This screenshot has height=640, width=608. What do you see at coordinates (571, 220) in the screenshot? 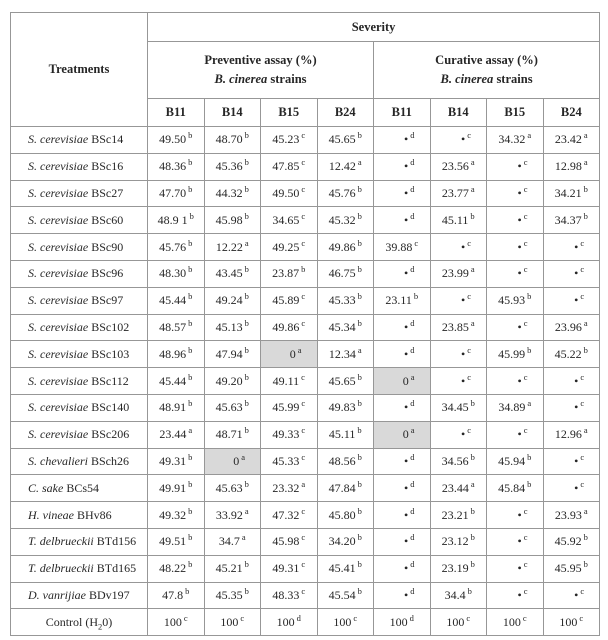
I see `value-cell: 34.37 b` at bounding box center [571, 220].